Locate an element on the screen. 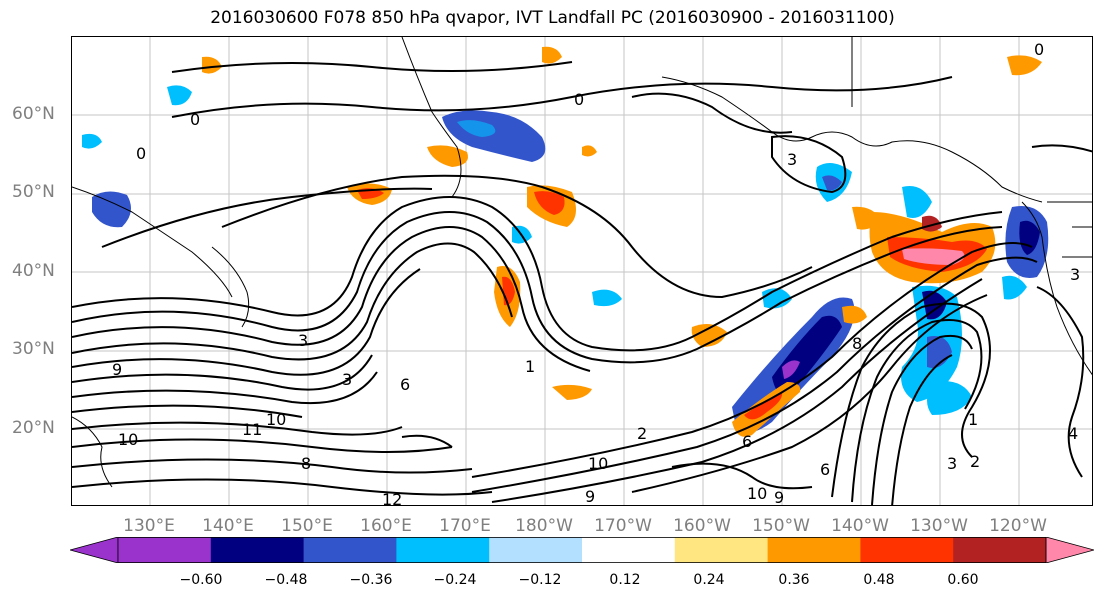 This screenshot has width=1105, height=601. colorbar-extend-low is located at coordinates (94, 550).